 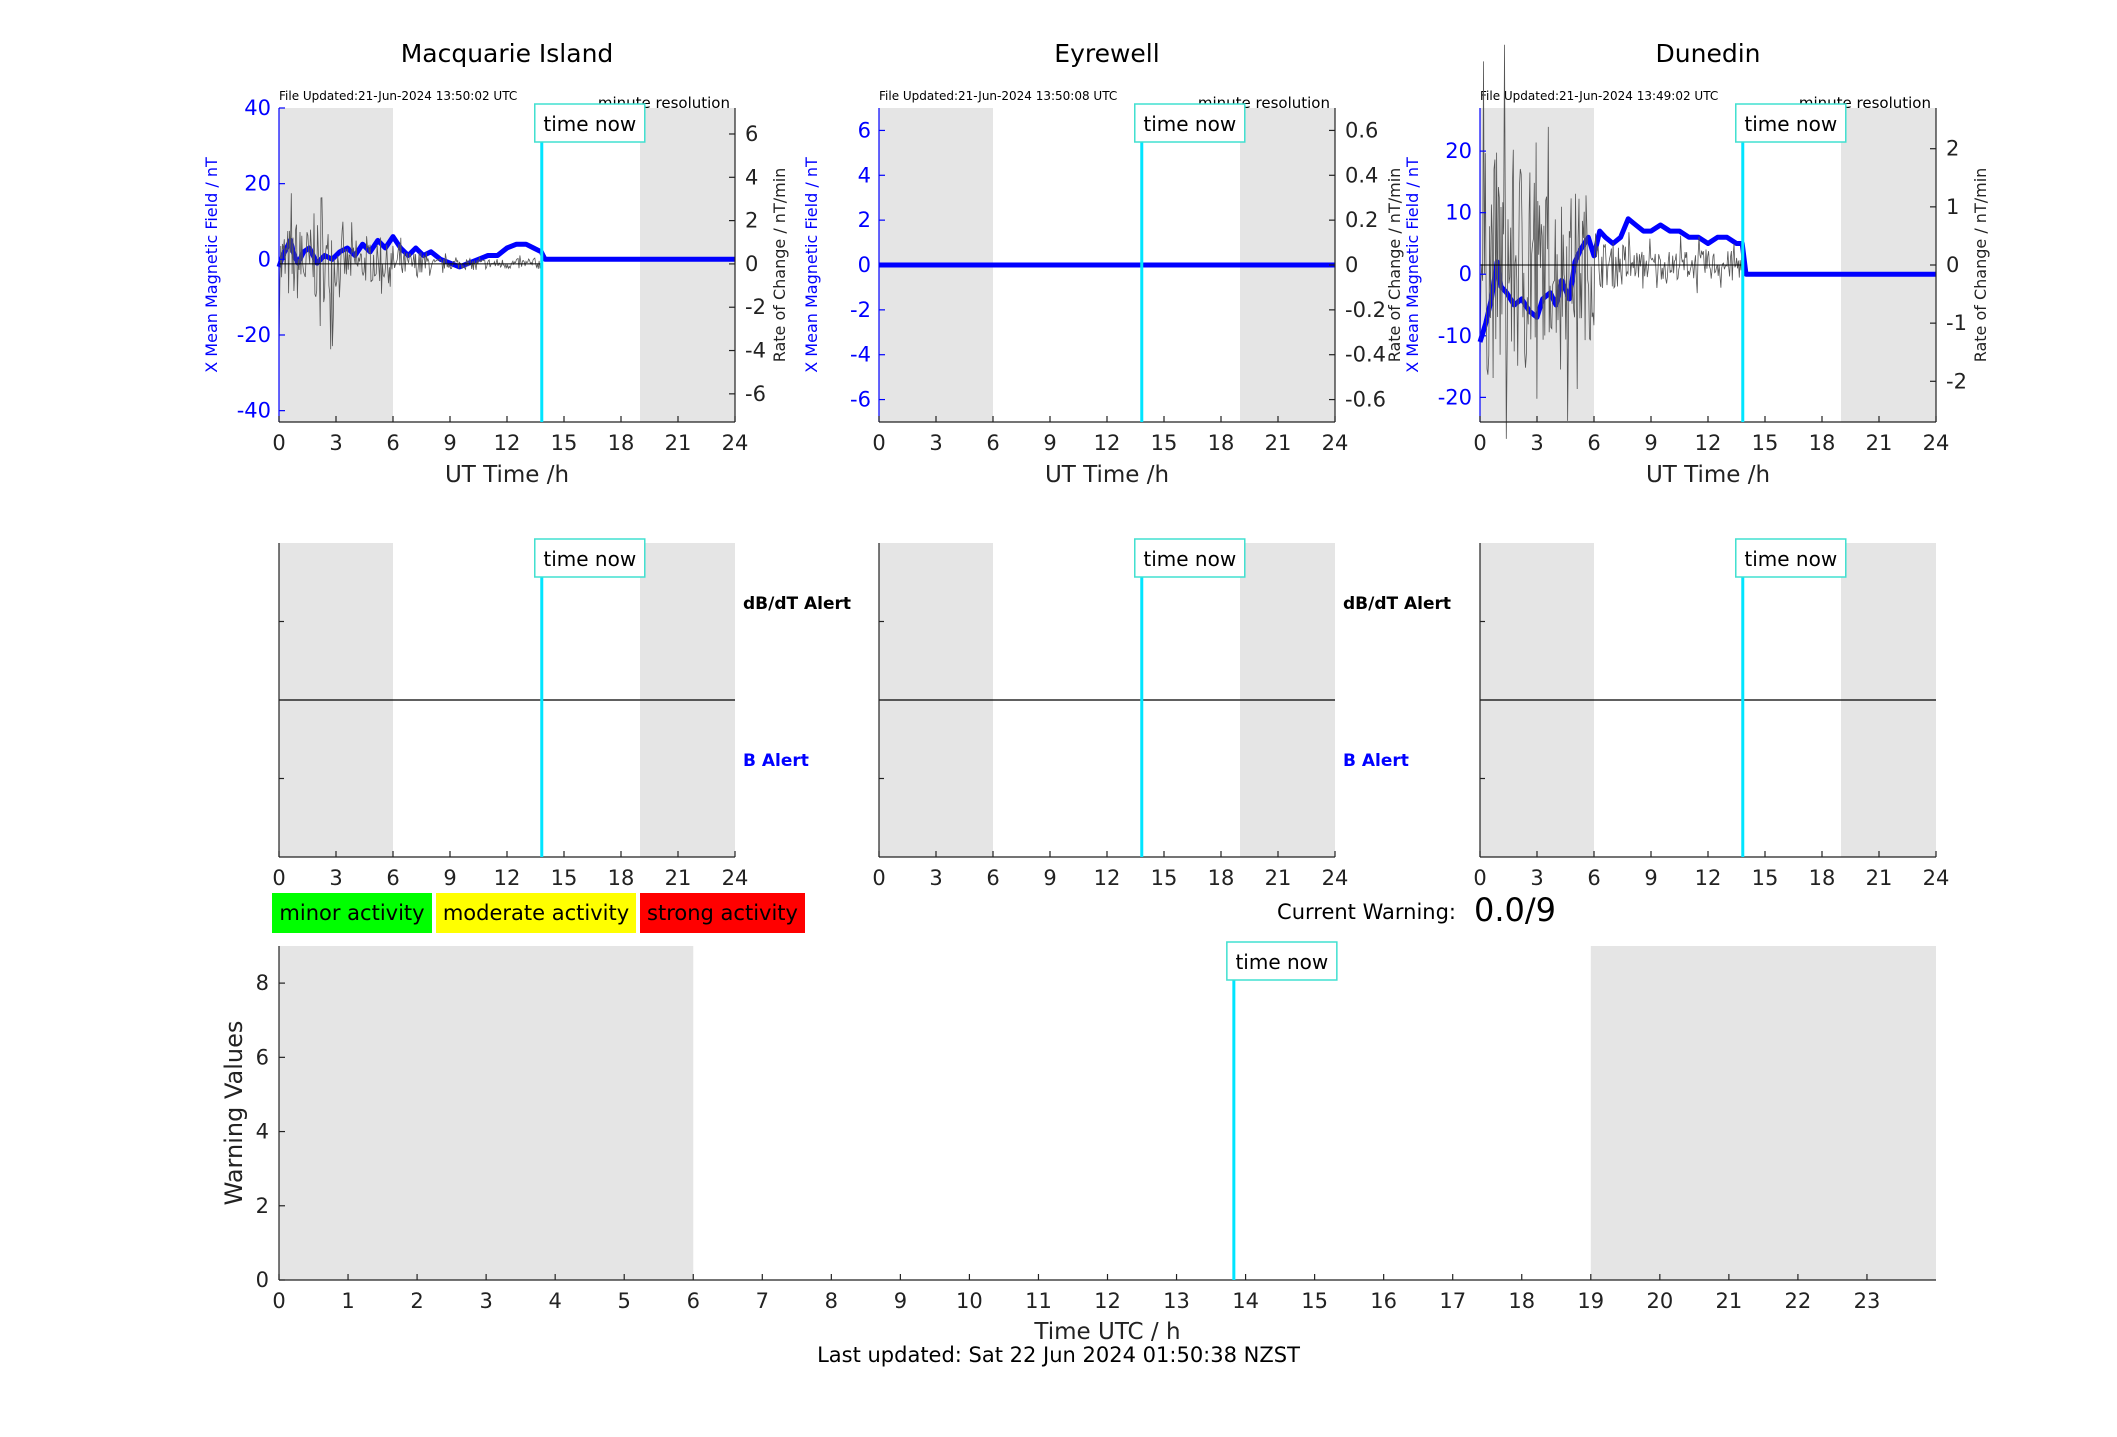 What do you see at coordinates (1278, 878) in the screenshot?
I see `alert-1-xtick-label: 21` at bounding box center [1278, 878].